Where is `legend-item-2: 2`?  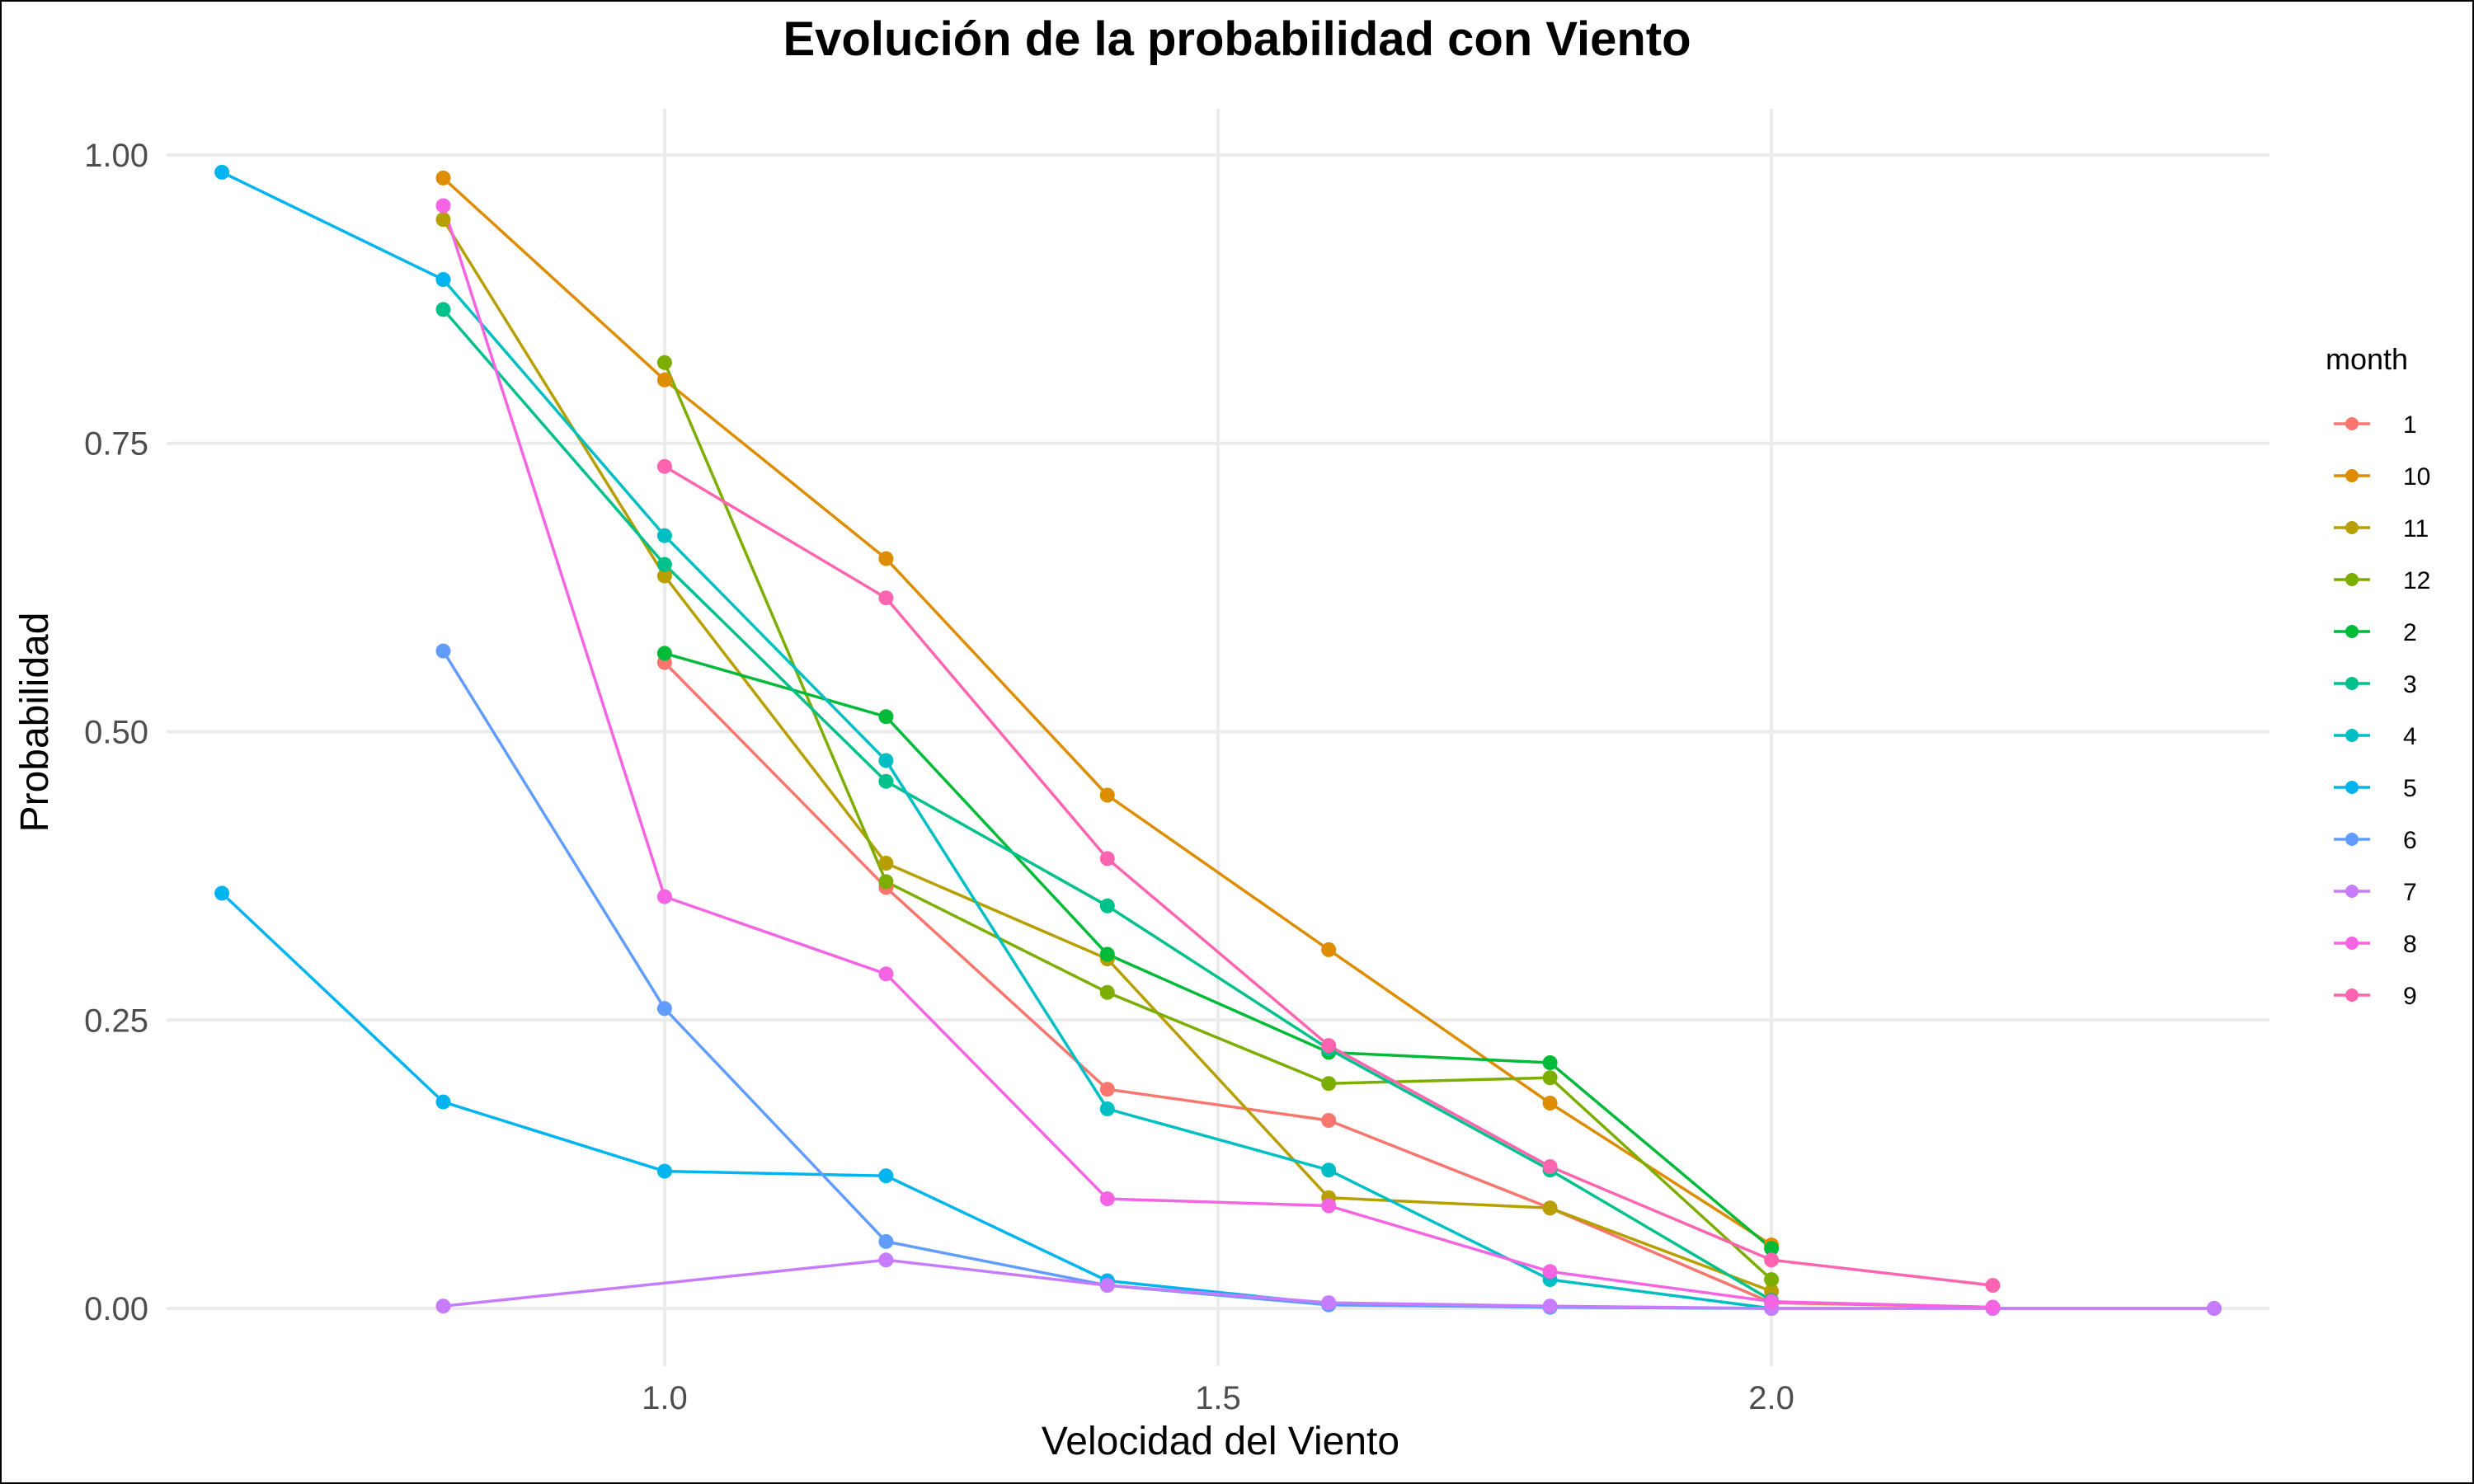 legend-item-2: 2 is located at coordinates (2375, 632).